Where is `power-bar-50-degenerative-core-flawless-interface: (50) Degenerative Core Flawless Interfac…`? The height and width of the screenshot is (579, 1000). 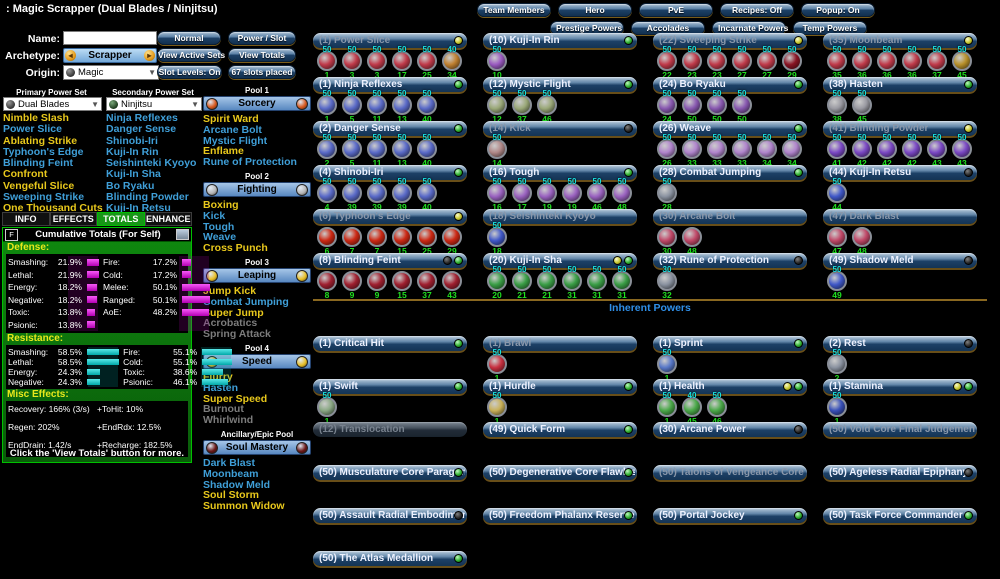 power-bar-50-degenerative-core-flawless-interface: (50) Degenerative Core Flawless Interfac… is located at coordinates (560, 472).